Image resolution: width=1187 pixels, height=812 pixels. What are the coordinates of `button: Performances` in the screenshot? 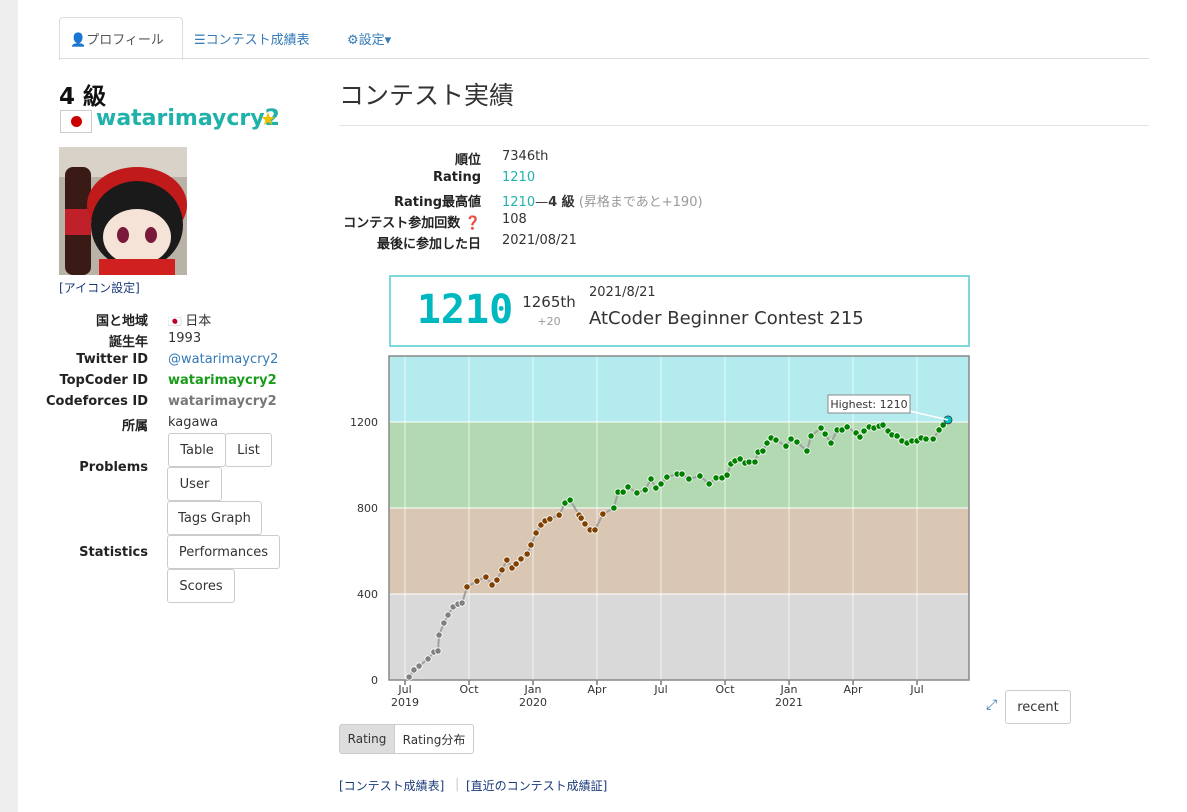 It's located at (223, 552).